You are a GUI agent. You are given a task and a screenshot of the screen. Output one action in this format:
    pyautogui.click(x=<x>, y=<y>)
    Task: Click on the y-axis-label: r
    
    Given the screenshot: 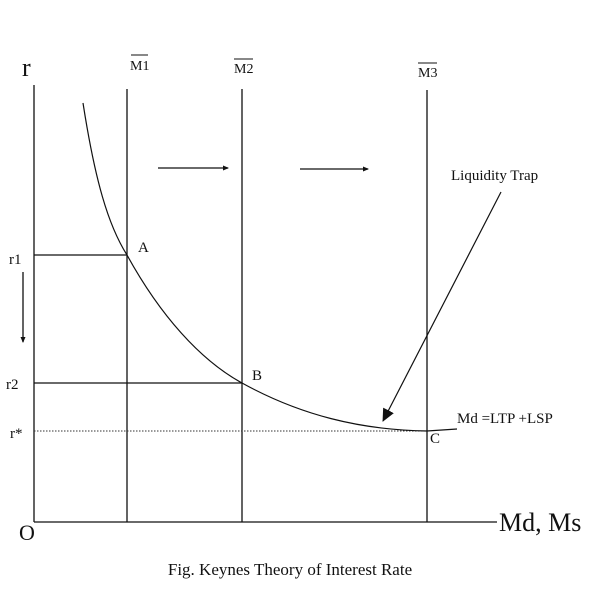 What is the action you would take?
    pyautogui.click(x=26, y=67)
    